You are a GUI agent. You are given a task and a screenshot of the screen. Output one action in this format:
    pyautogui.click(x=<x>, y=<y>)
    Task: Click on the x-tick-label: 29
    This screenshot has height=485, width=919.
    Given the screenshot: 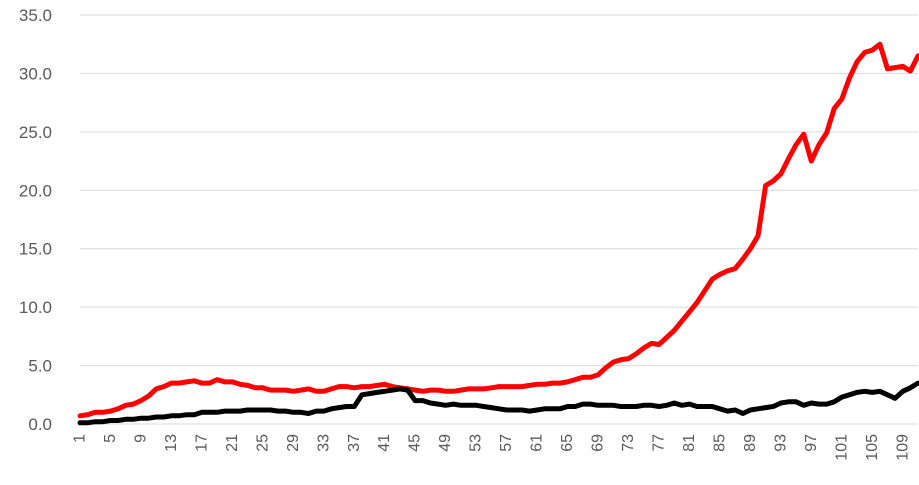 What is the action you would take?
    pyautogui.click(x=293, y=443)
    